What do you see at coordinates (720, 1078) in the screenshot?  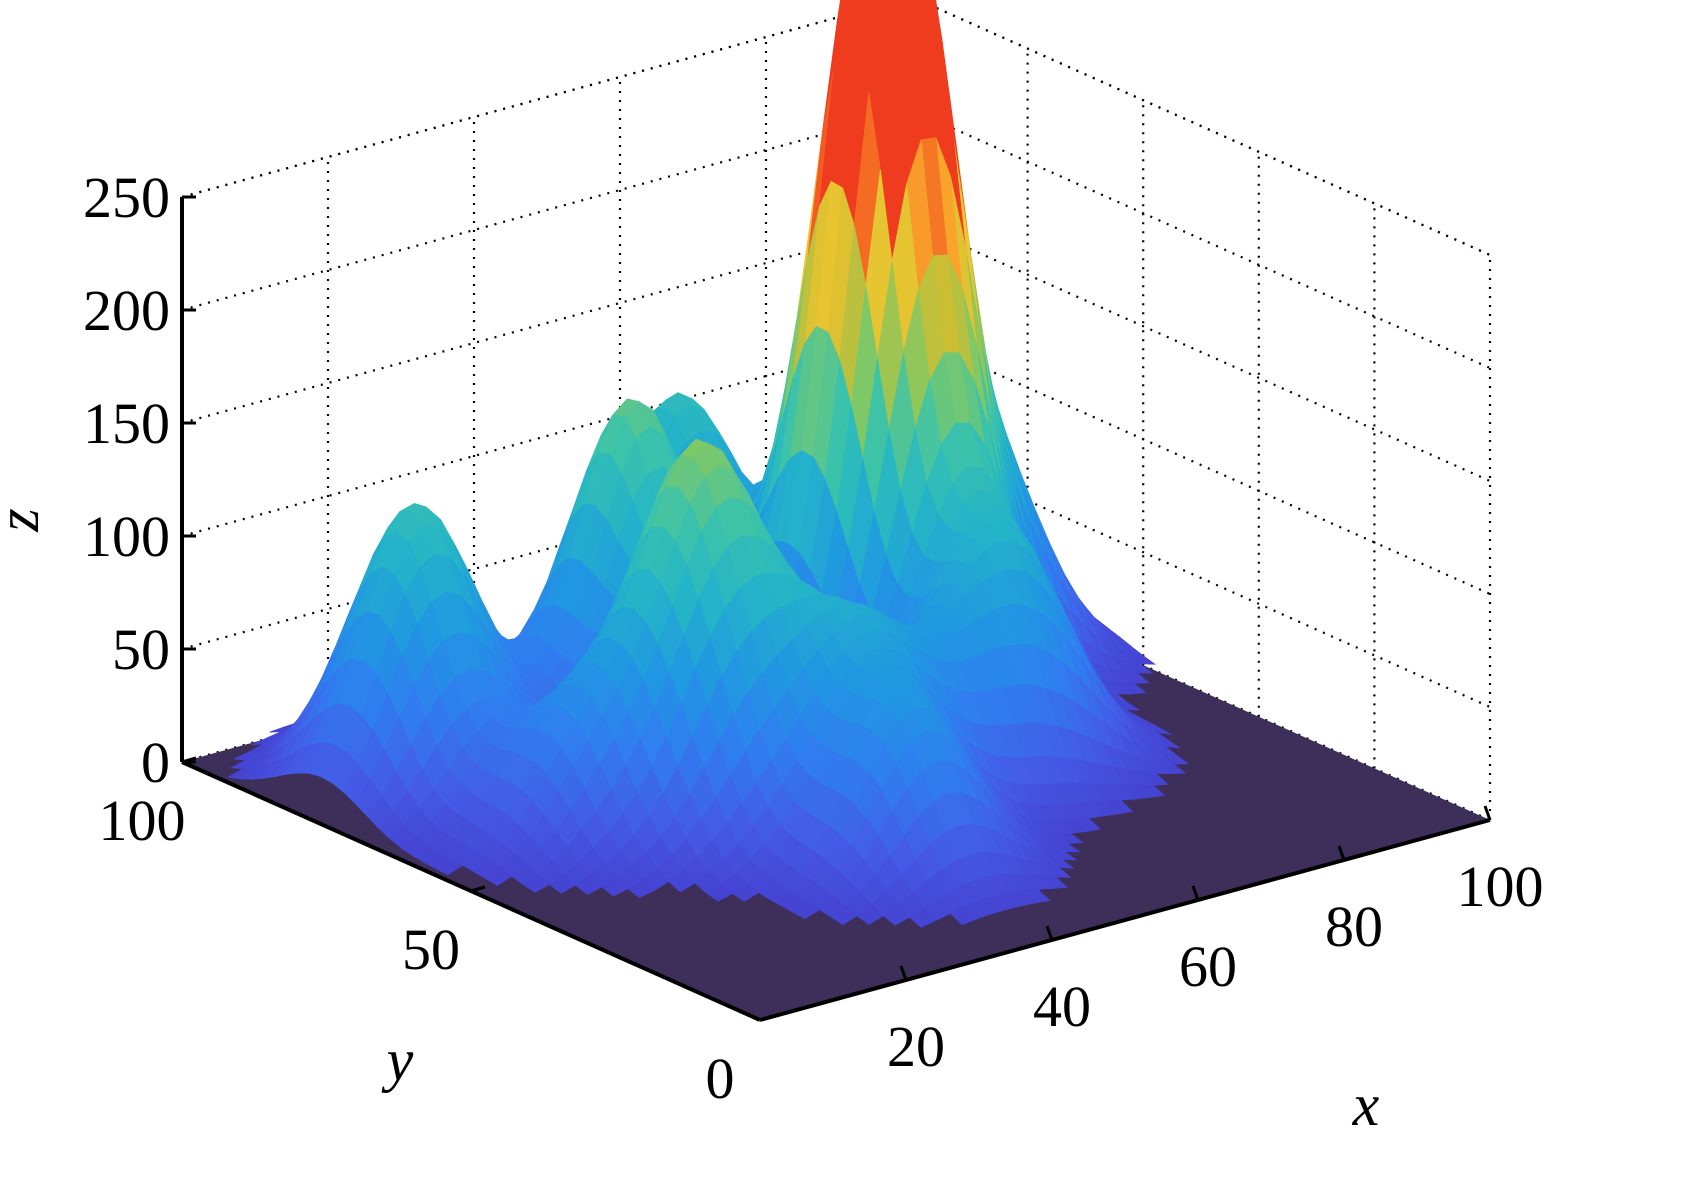 I see `y-tick-label: 0` at bounding box center [720, 1078].